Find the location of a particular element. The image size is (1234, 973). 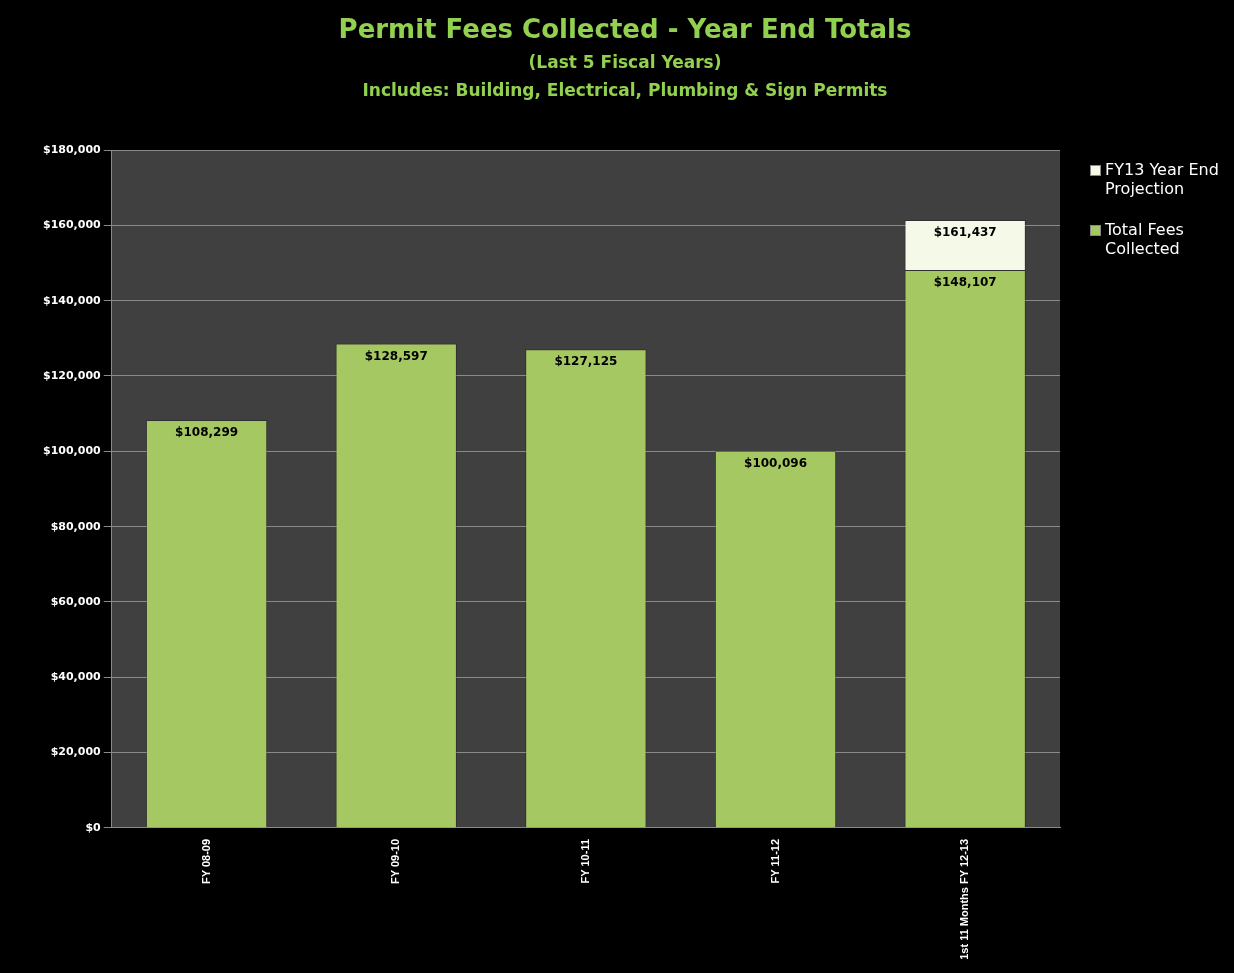

x-tick-label: FY 08-09 is located at coordinates (205, 861).